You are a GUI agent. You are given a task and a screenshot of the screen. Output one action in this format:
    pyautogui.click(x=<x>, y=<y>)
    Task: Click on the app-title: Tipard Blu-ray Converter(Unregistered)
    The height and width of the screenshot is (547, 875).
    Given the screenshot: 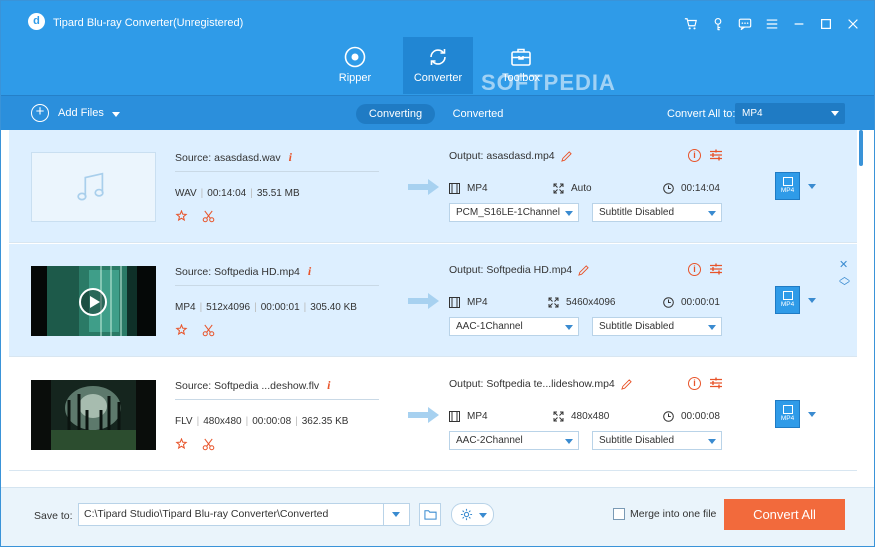 What is the action you would take?
    pyautogui.click(x=148, y=23)
    